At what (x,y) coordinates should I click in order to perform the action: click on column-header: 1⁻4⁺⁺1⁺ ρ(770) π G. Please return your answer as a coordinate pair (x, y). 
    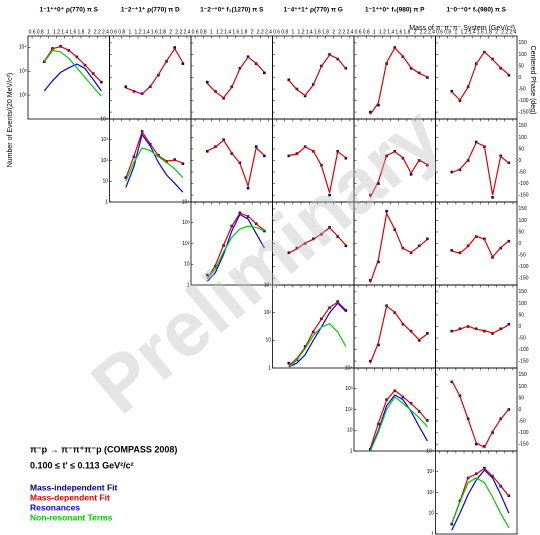
    Looking at the image, I should click on (313, 10).